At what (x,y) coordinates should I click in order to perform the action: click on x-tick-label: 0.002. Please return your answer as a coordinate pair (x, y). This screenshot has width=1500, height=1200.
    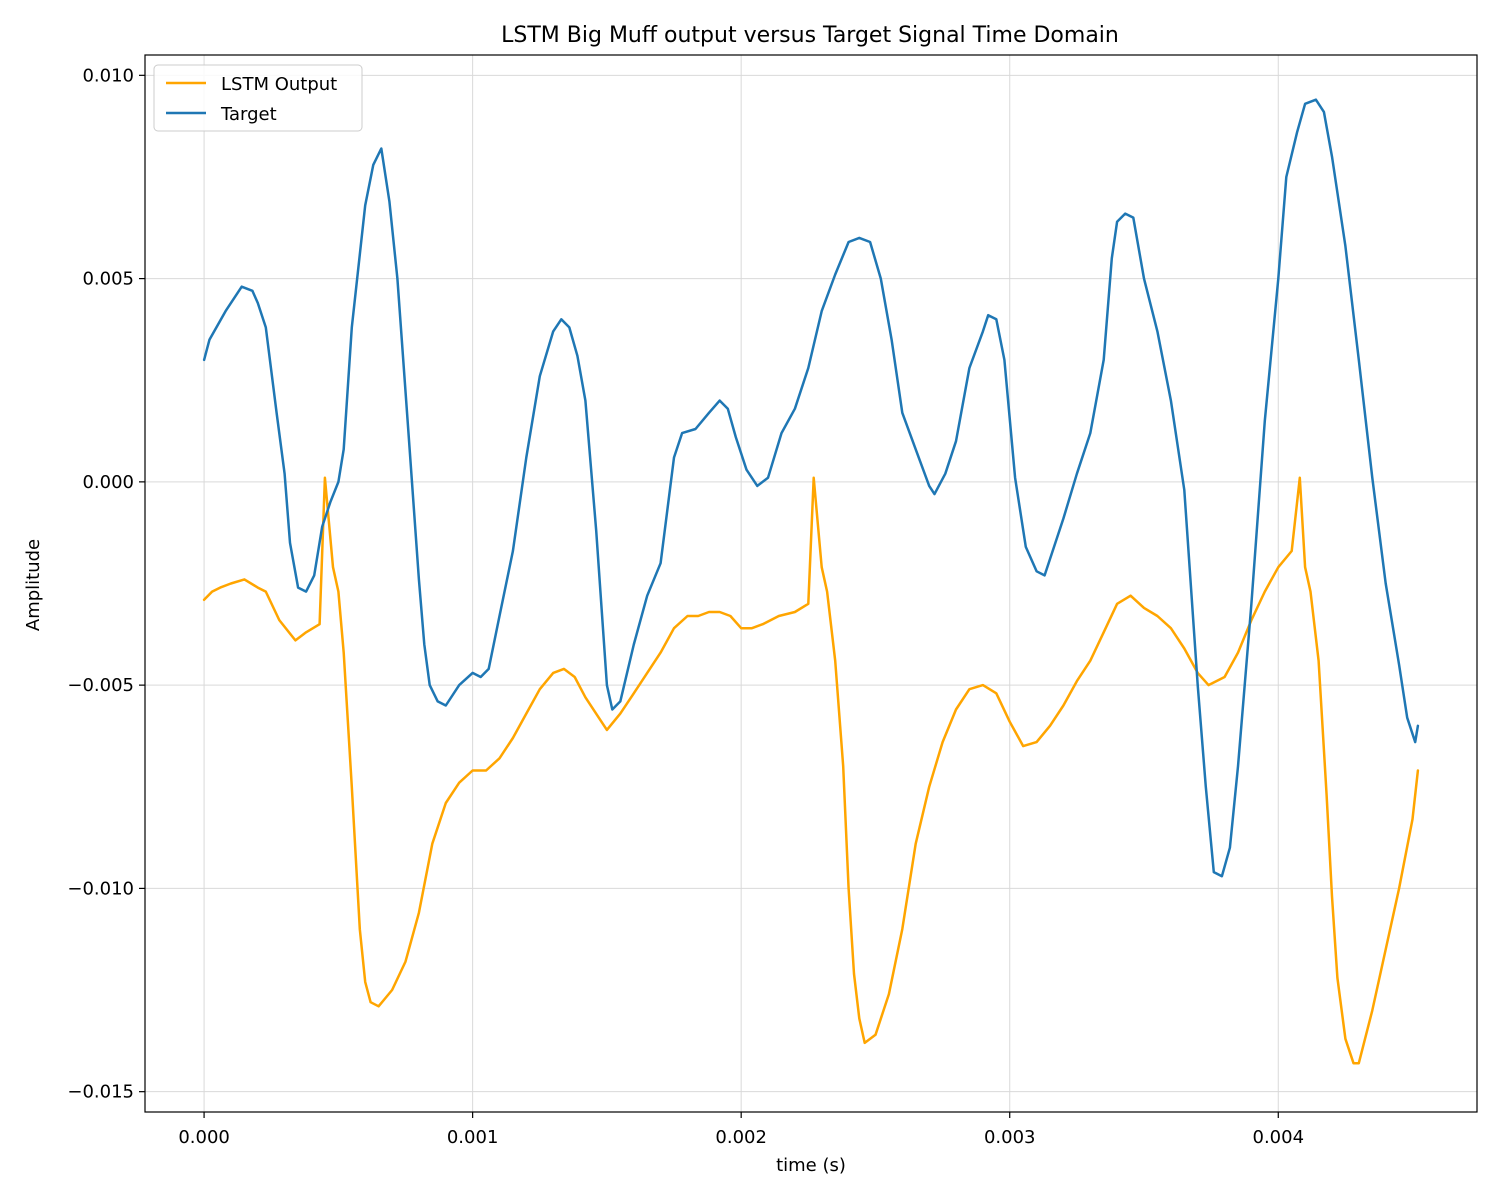
    Looking at the image, I should click on (741, 1137).